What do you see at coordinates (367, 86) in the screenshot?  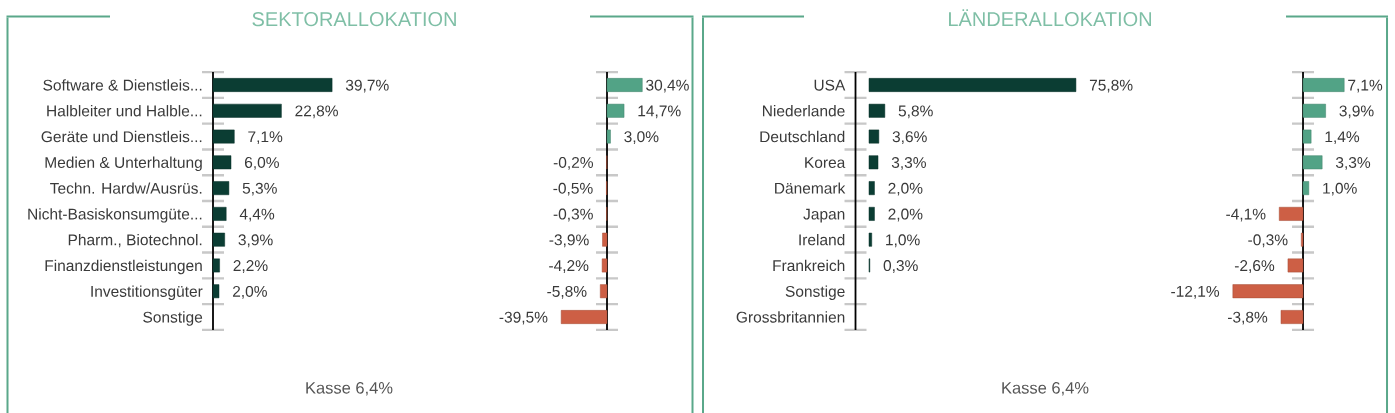 I see `data-label: 39,7%` at bounding box center [367, 86].